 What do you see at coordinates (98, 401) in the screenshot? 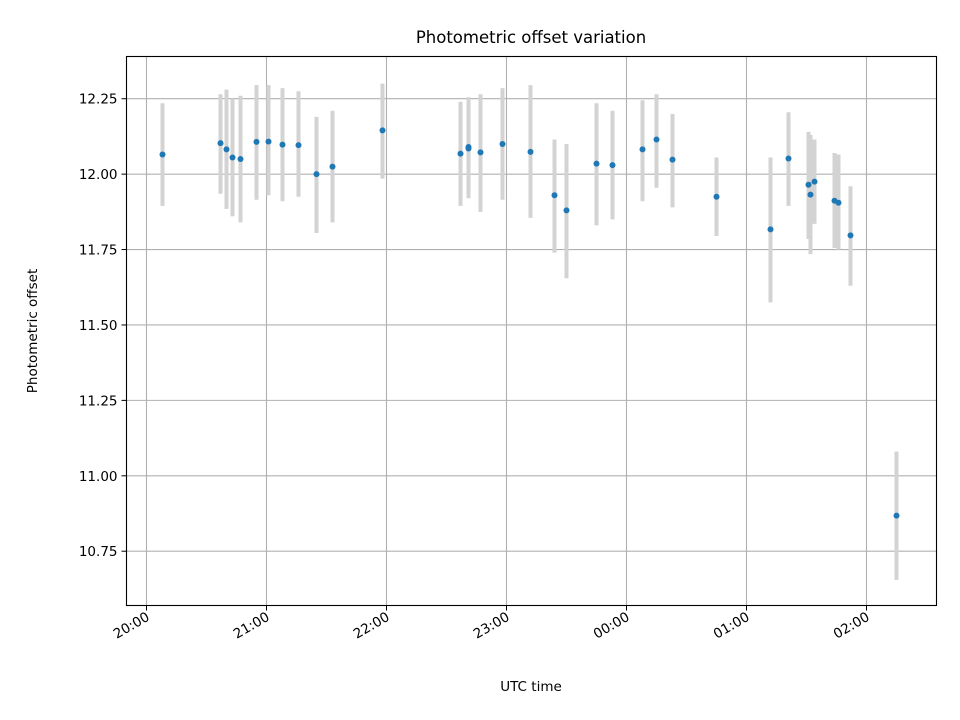
I see `y-tick-label: 11.25` at bounding box center [98, 401].